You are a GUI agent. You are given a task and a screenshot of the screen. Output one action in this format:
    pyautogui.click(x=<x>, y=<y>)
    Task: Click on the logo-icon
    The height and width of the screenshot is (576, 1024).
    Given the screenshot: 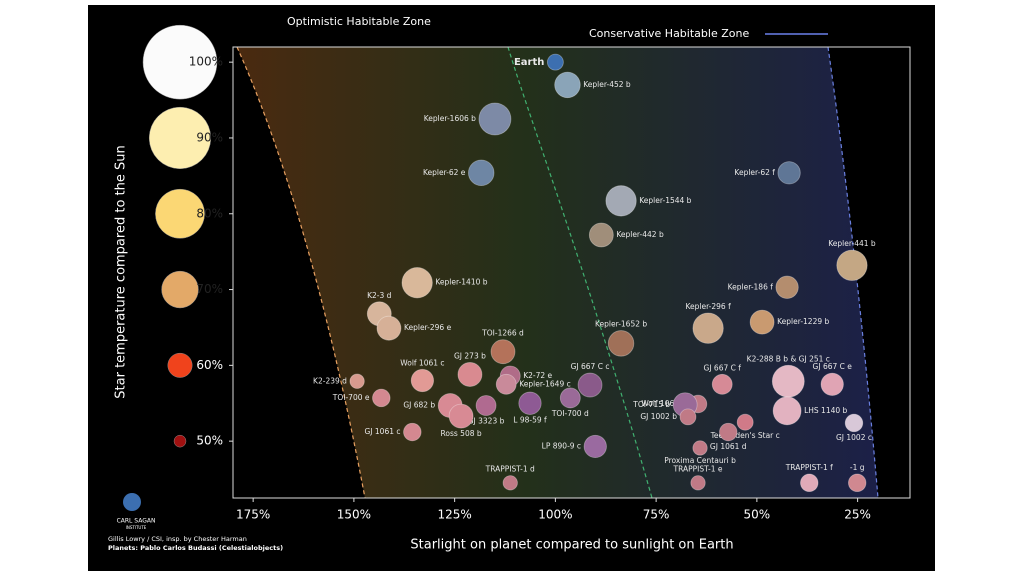 What is the action you would take?
    pyautogui.click(x=132, y=502)
    